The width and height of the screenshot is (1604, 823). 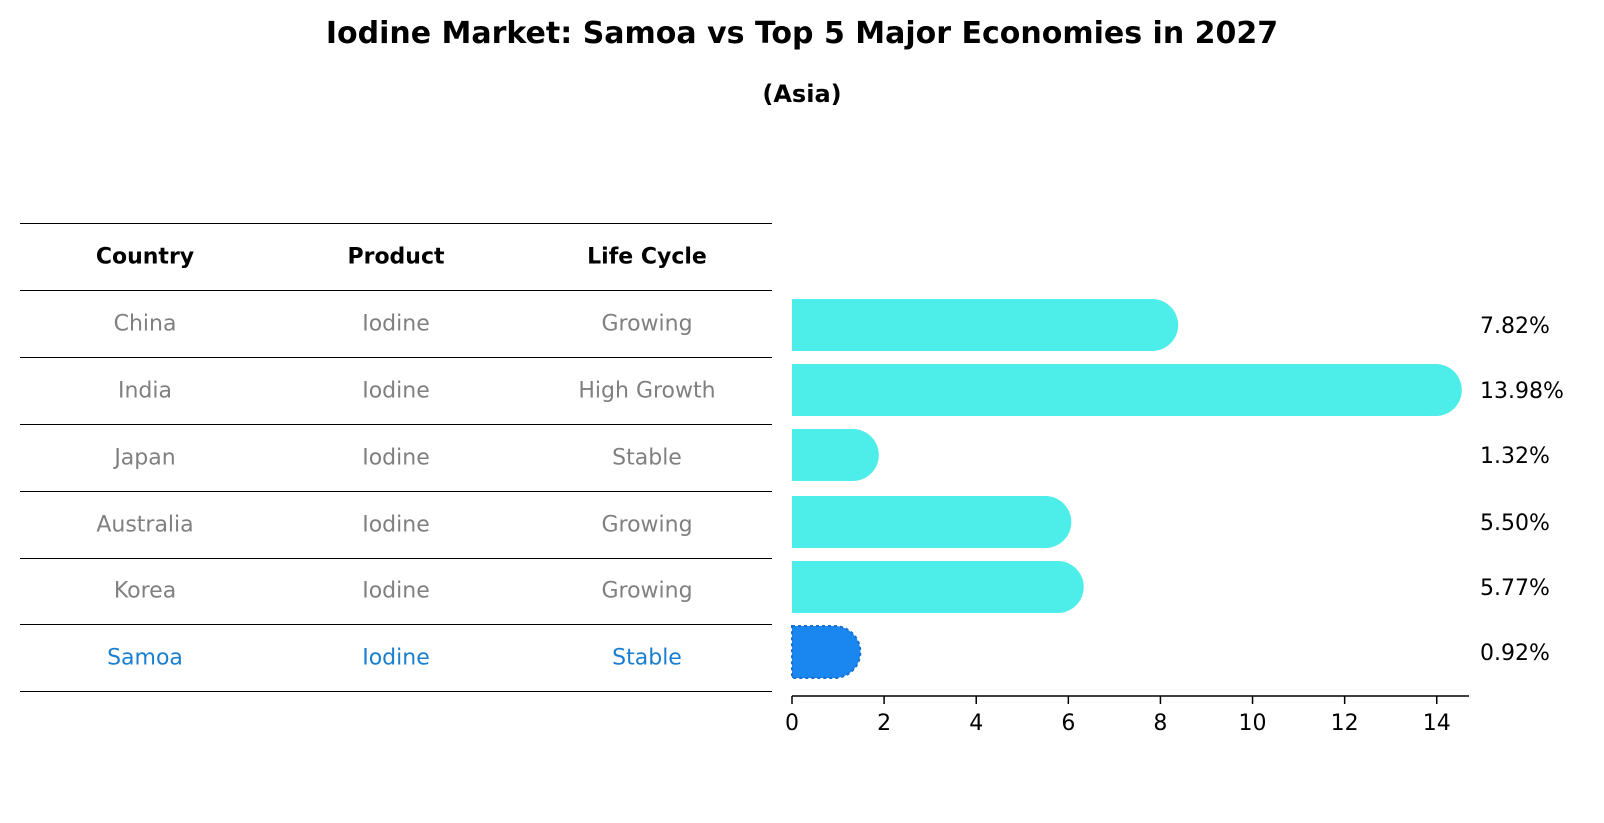 What do you see at coordinates (1253, 723) in the screenshot?
I see `x-tick-label: 10` at bounding box center [1253, 723].